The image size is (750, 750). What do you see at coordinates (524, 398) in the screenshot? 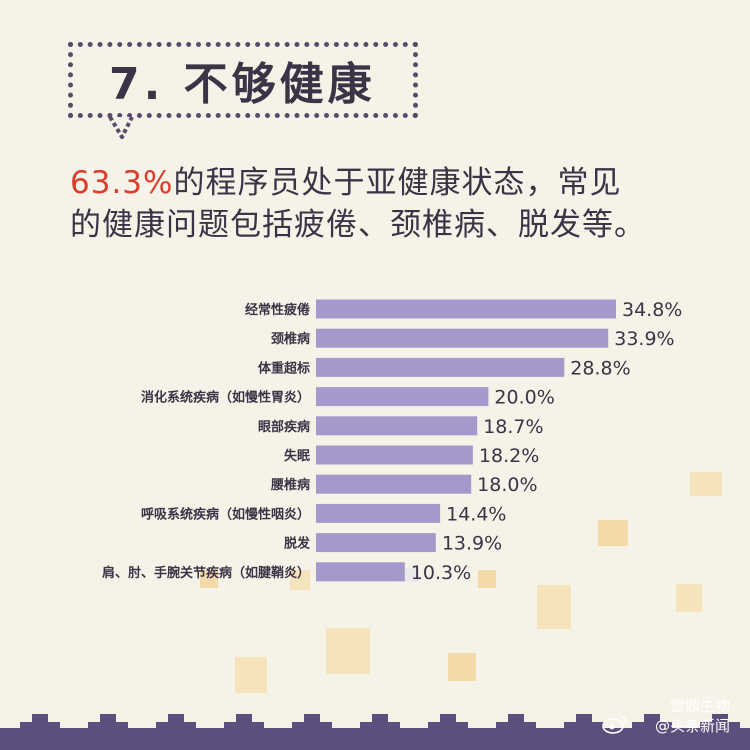
I see `value-label: 20.0%` at bounding box center [524, 398].